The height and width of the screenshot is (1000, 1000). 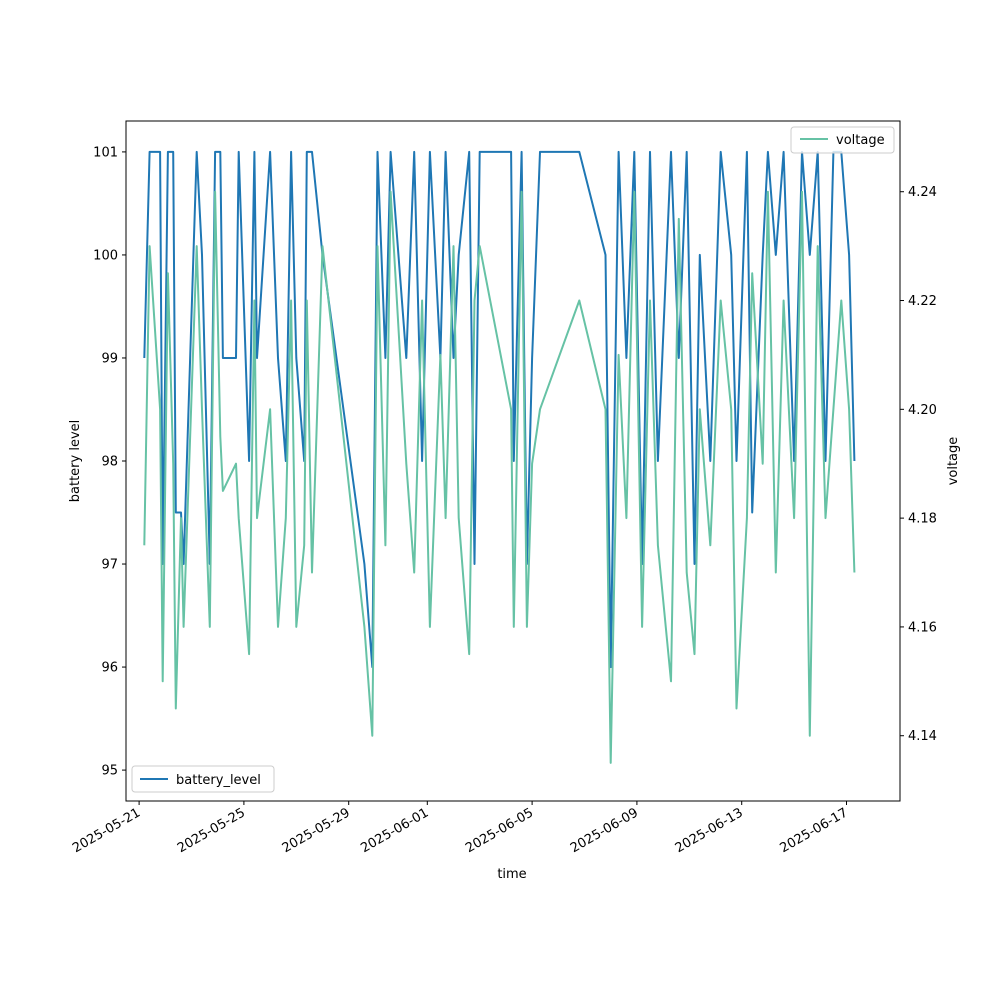 I want to click on y-axis-left: 95 96 97 98 99 100 101, so click(x=109, y=462).